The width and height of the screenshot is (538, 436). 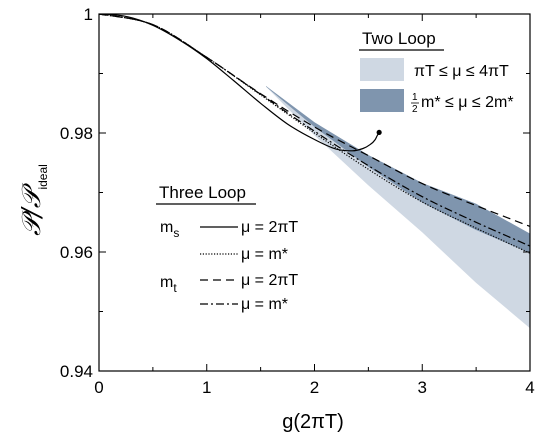 What do you see at coordinates (269, 280) in the screenshot?
I see `legend-mt-2piT-label: μ = 2πT` at bounding box center [269, 280].